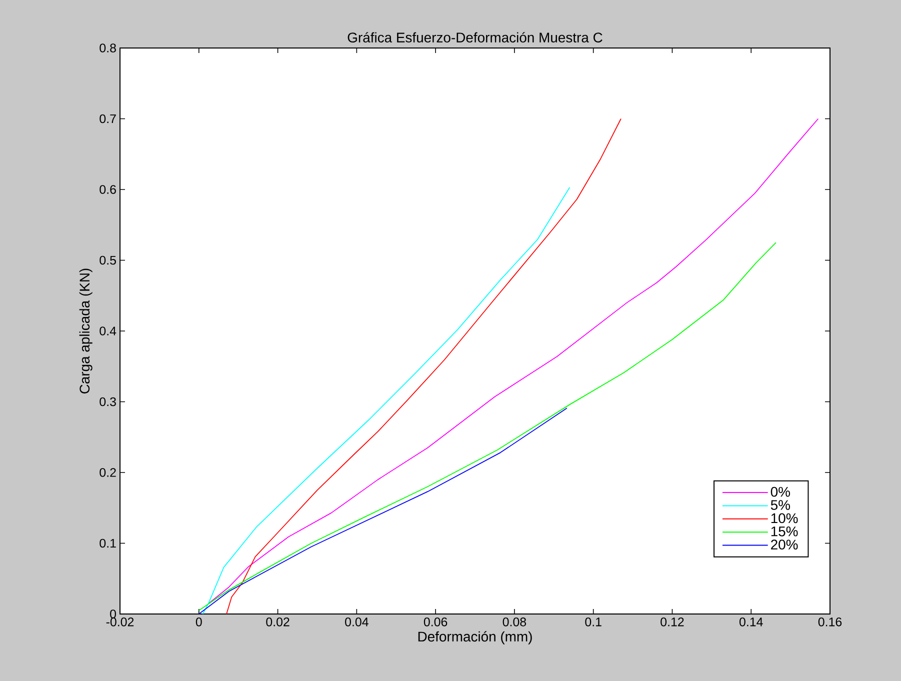  Describe the element at coordinates (108, 119) in the screenshot. I see `y-tick-label: 0.7` at that location.